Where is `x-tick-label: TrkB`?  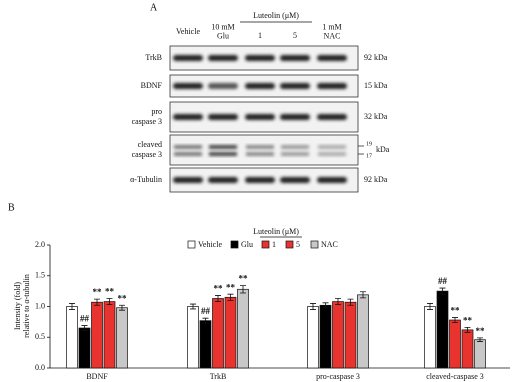 x-tick-label: TrkB is located at coordinates (218, 376).